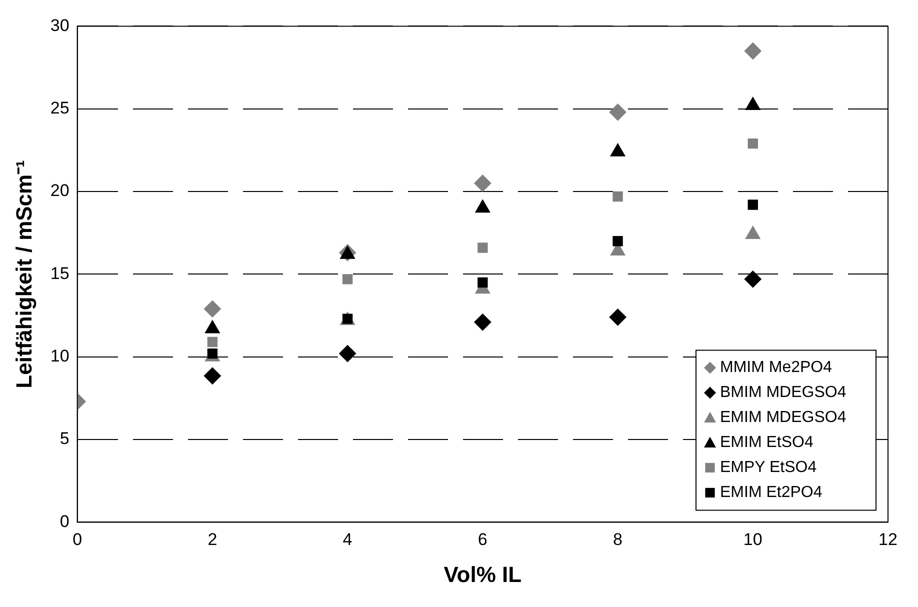  I want to click on y-tick-label: 25, so click(60, 108).